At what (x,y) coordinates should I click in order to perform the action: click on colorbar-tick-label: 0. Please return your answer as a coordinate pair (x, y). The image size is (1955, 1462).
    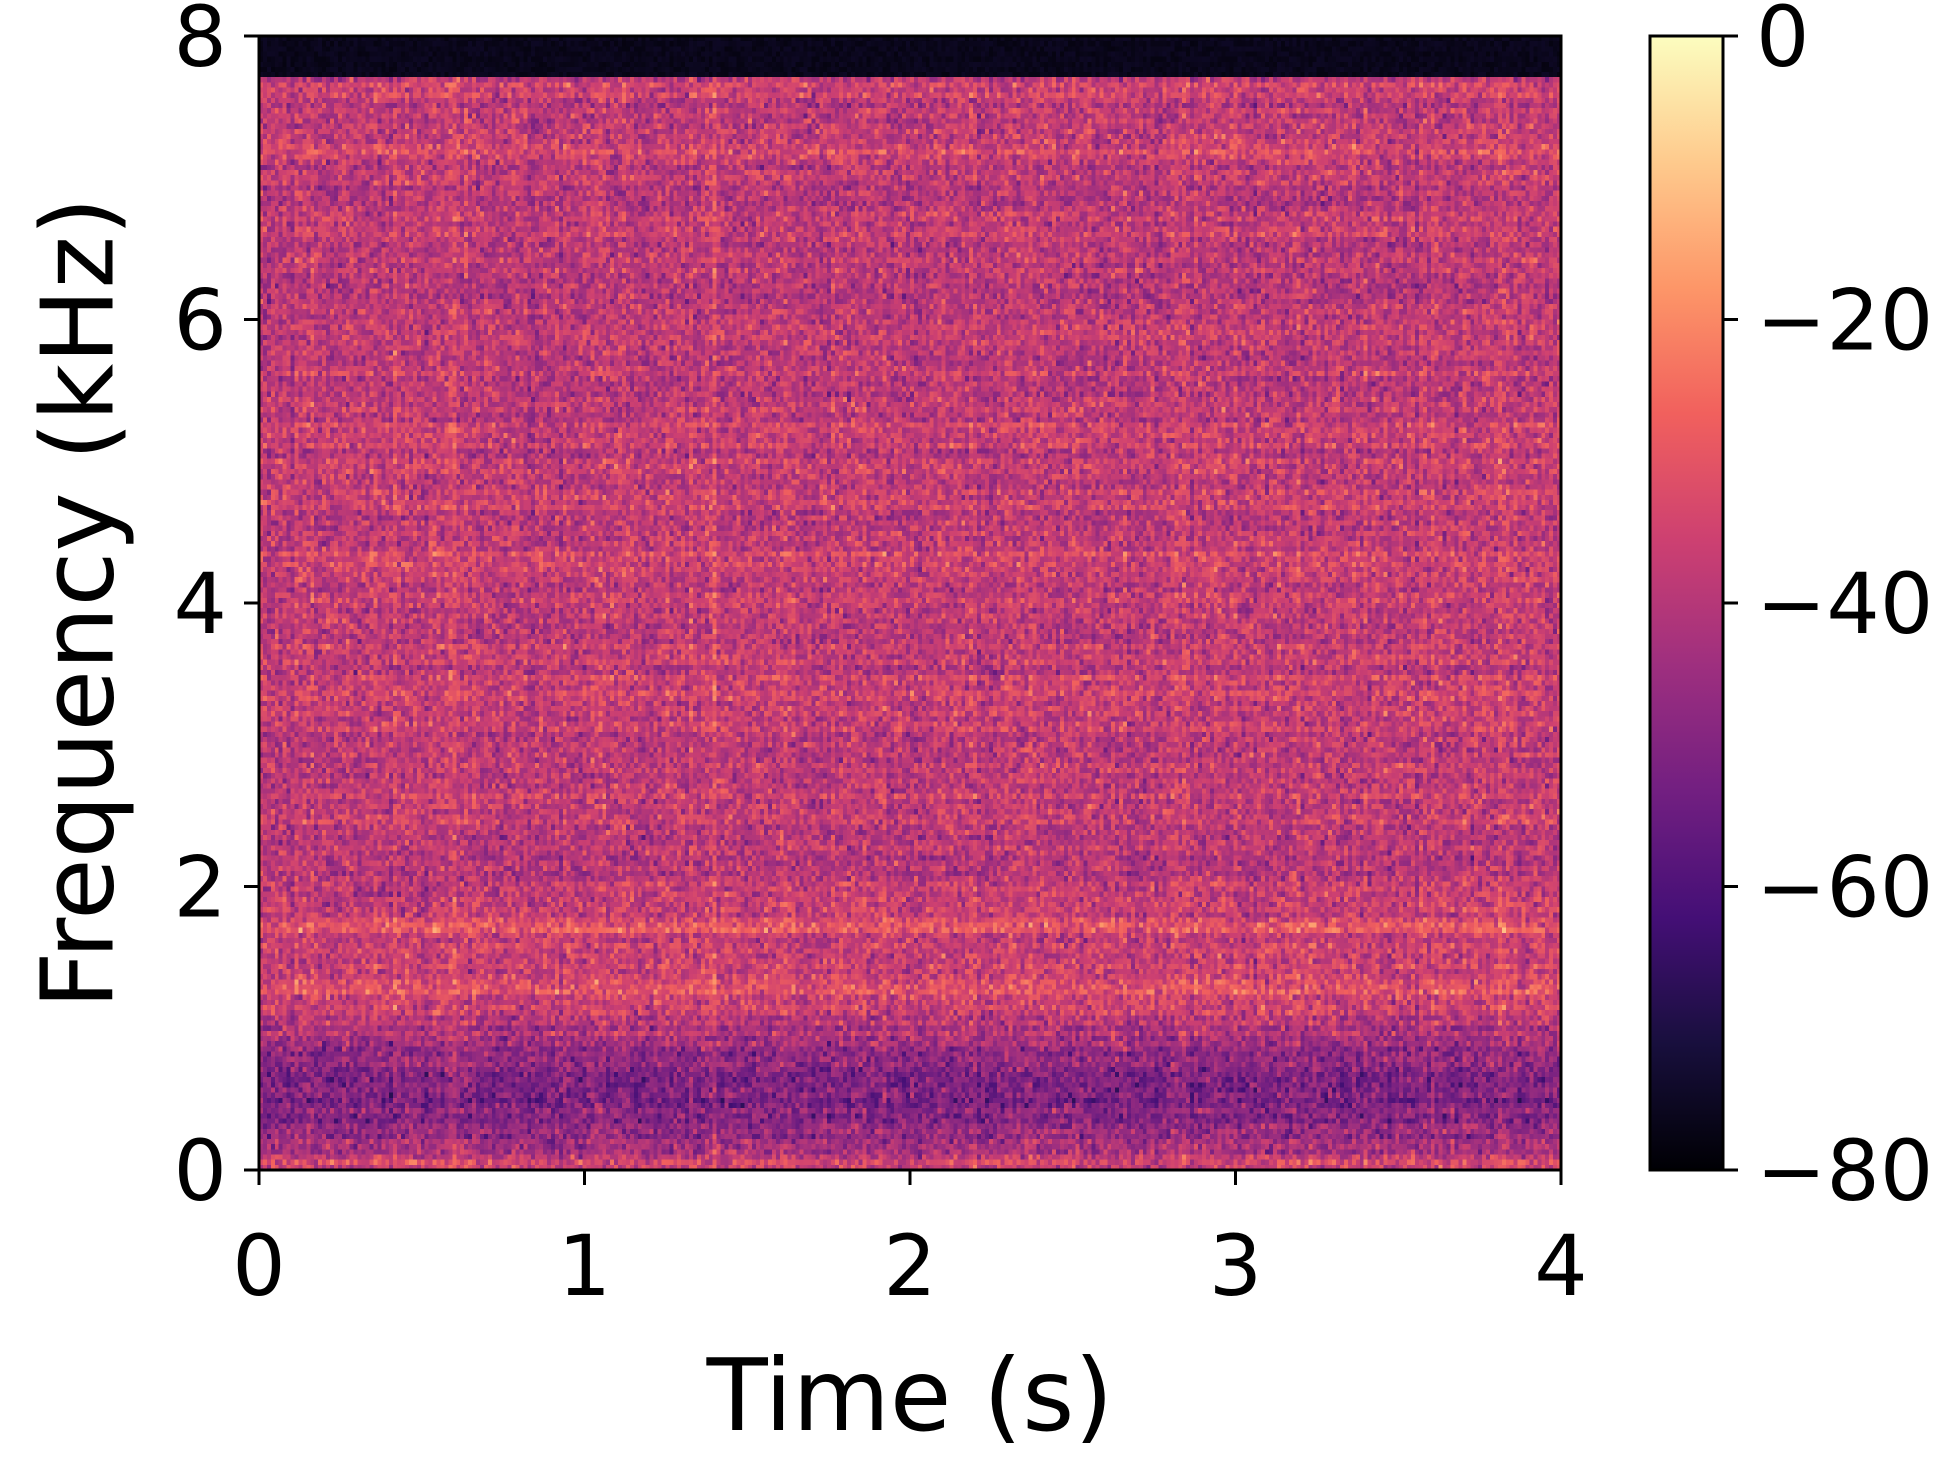
    Looking at the image, I should click on (1782, 43).